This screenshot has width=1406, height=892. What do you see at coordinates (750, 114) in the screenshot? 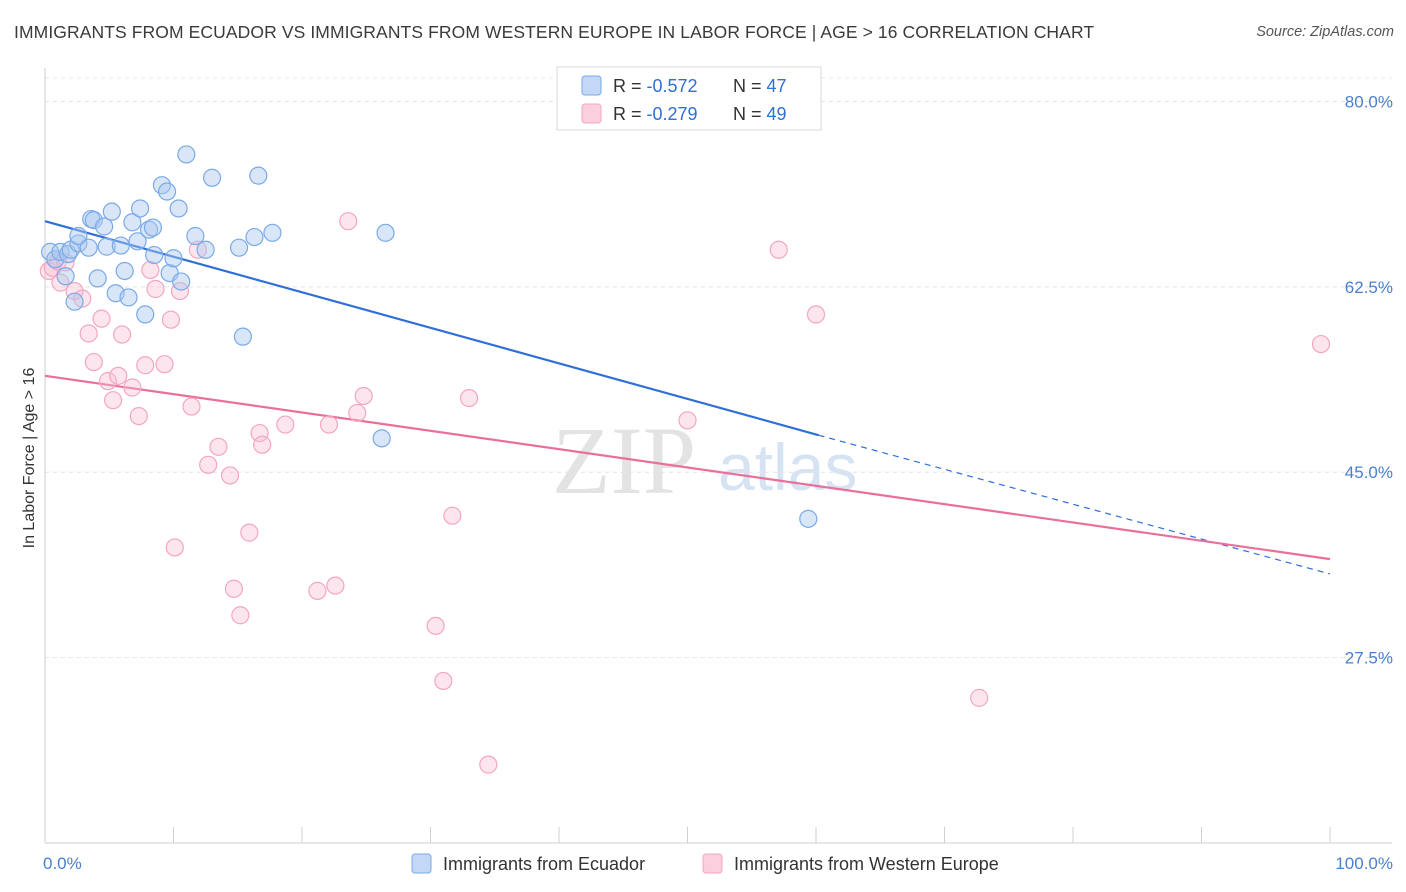
I see `legend-n-label-2: N =` at bounding box center [750, 114].